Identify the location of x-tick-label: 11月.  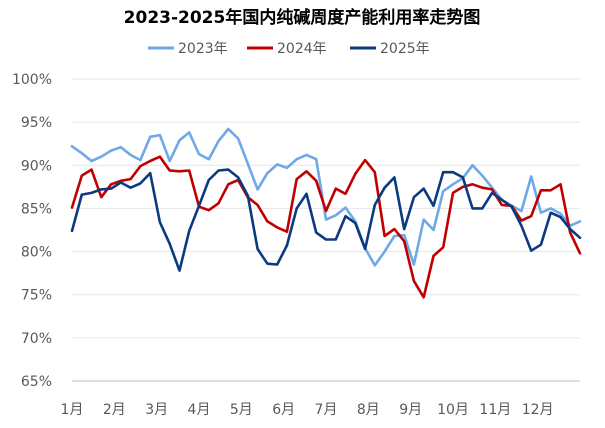
(495, 410).